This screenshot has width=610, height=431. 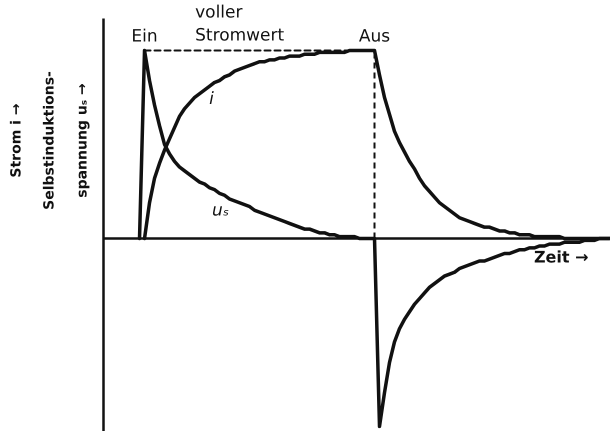 What do you see at coordinates (561, 256) in the screenshot?
I see `x-axis-title: Zeit →` at bounding box center [561, 256].